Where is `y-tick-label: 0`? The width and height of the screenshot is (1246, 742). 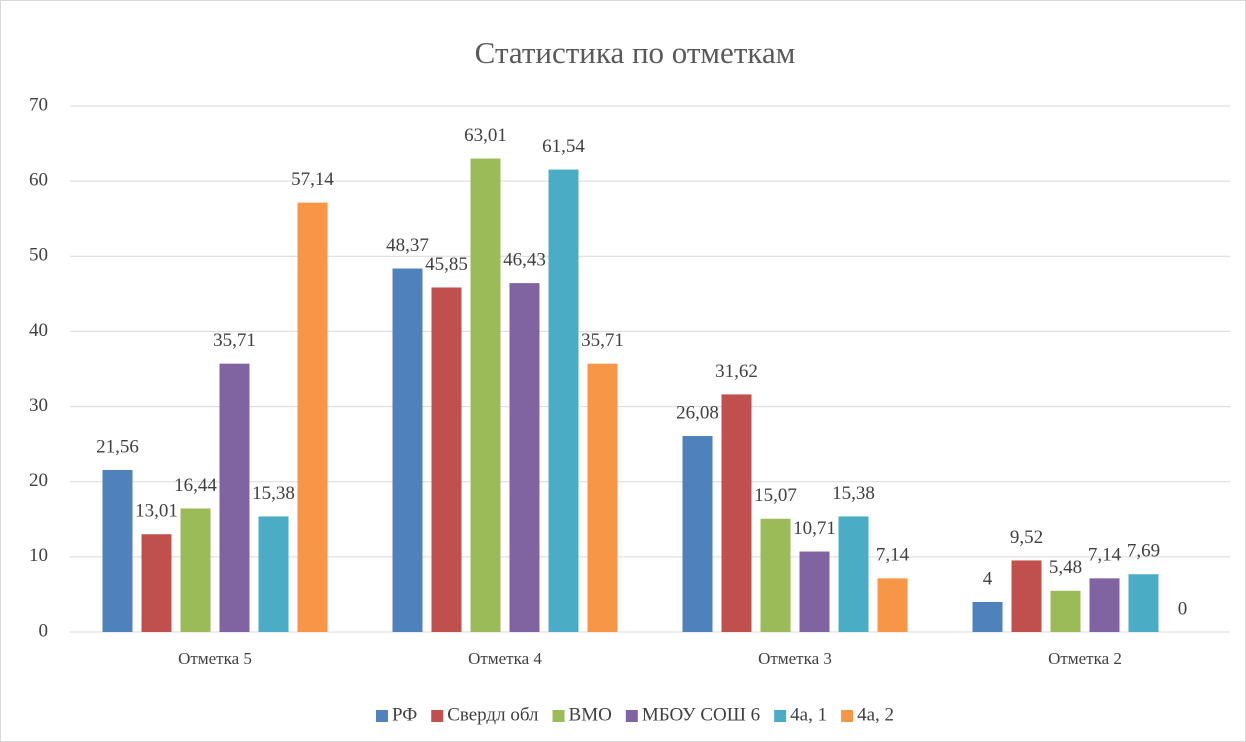 y-tick-label: 0 is located at coordinates (44, 630).